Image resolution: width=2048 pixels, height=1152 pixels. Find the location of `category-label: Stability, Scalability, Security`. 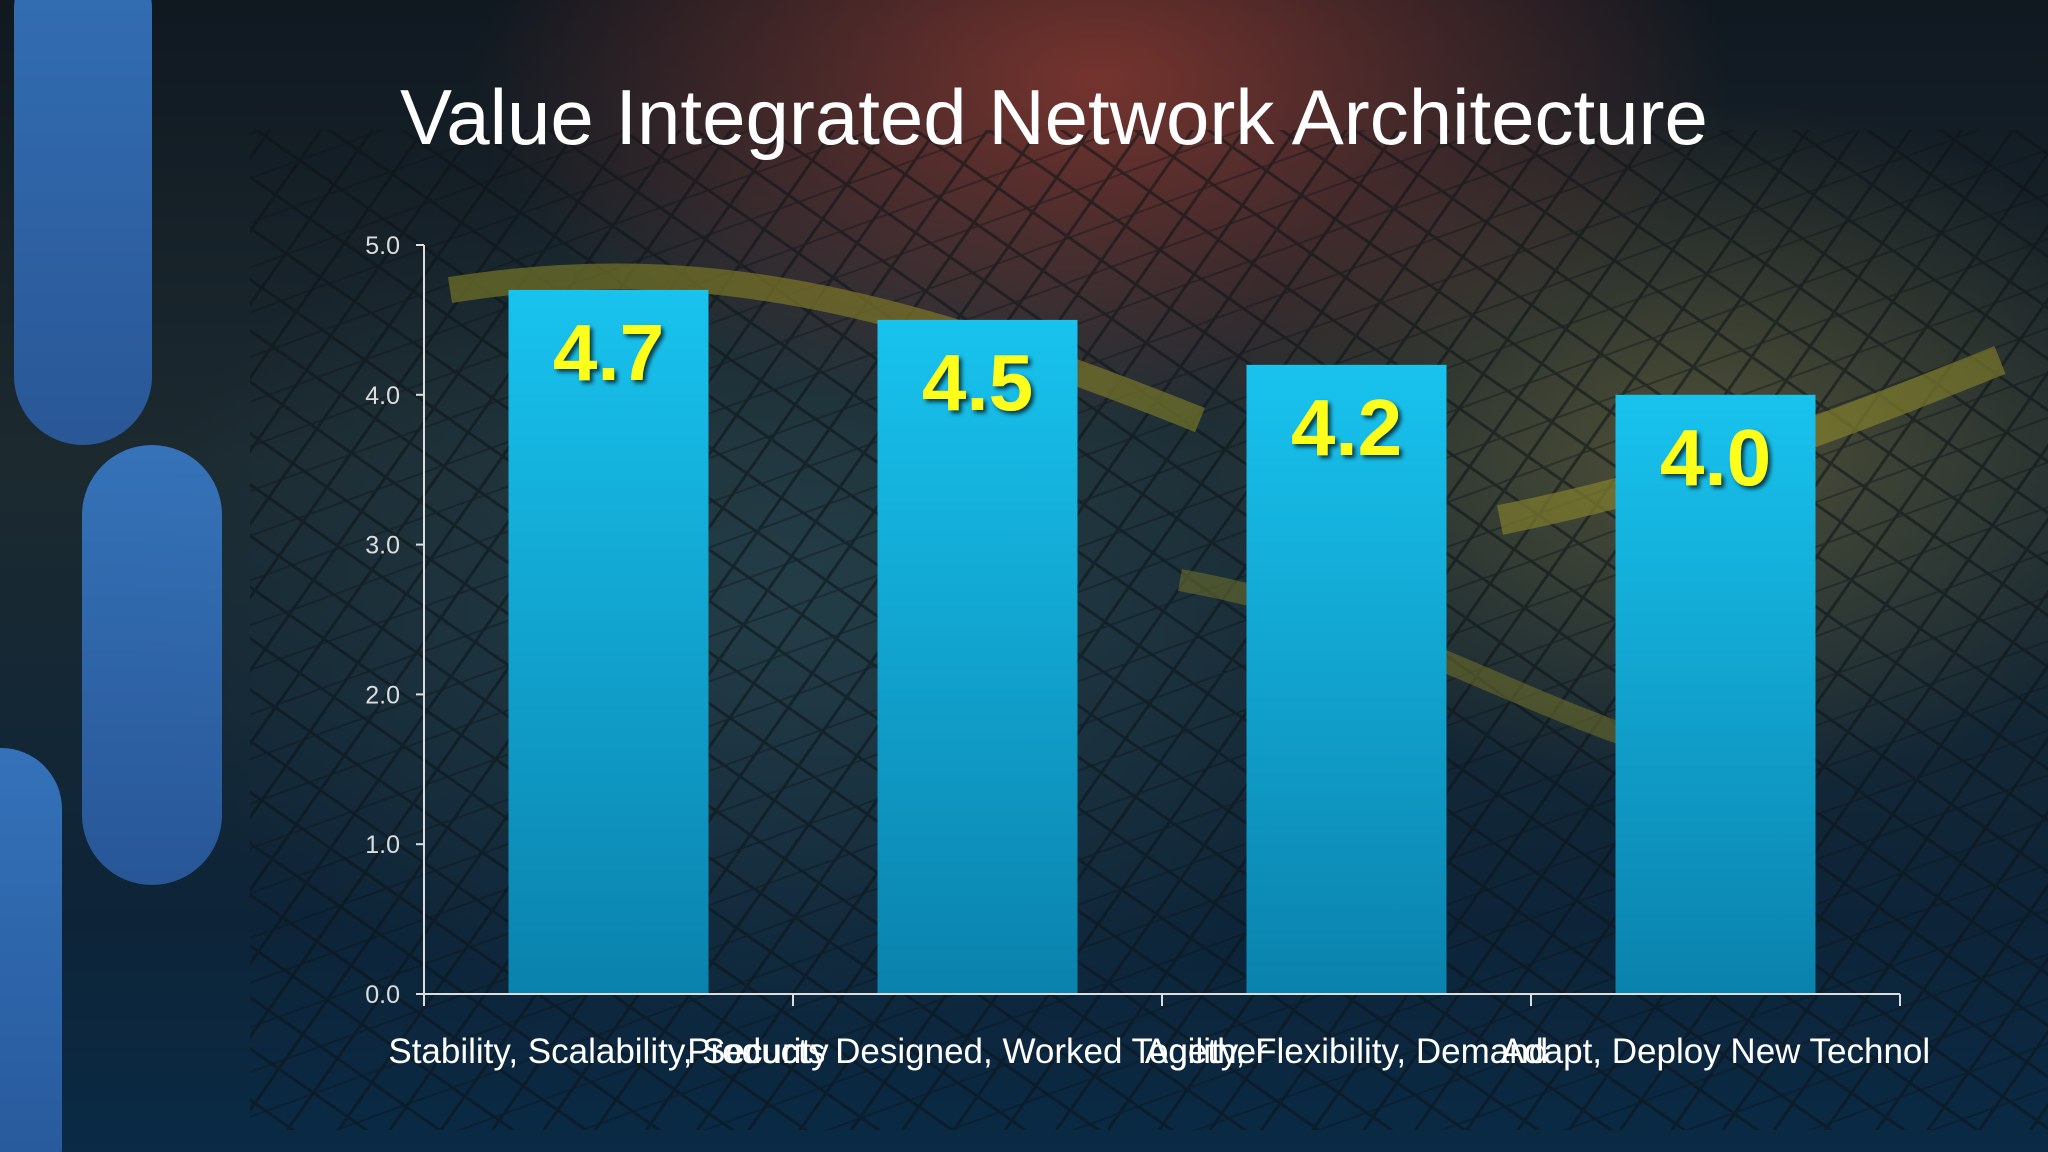

category-label: Stability, Scalability, Security is located at coordinates (608, 1051).